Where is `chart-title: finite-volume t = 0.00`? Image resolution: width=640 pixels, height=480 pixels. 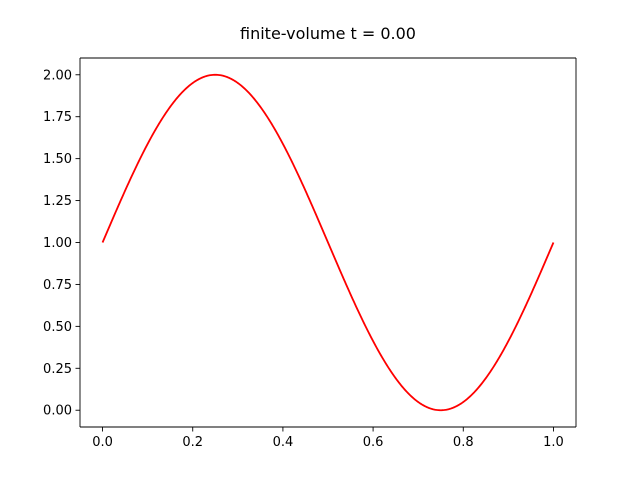
chart-title: finite-volume t = 0.00 is located at coordinates (328, 33).